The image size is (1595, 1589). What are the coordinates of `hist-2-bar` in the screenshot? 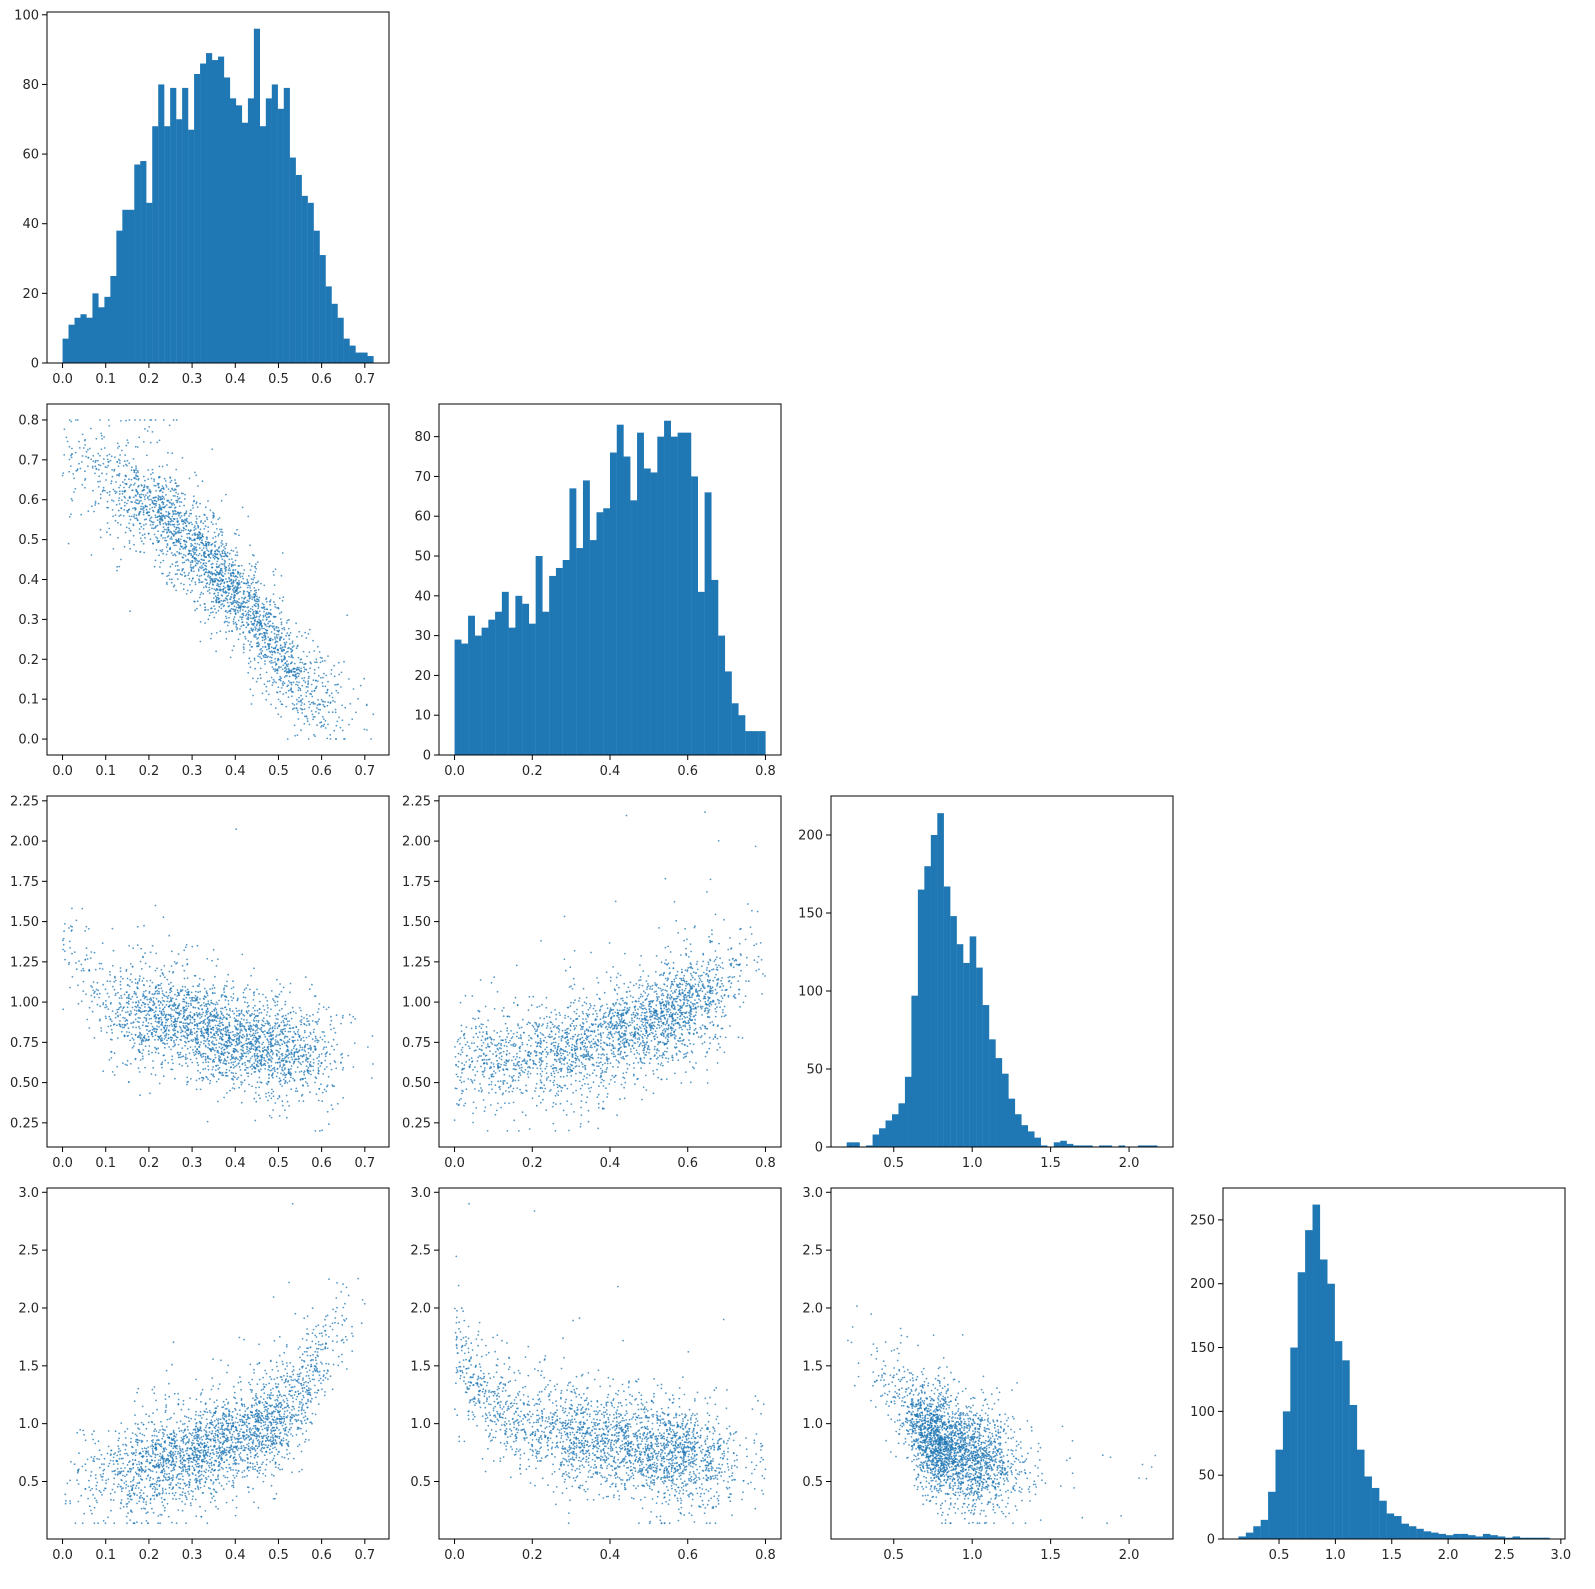 It's located at (921, 1018).